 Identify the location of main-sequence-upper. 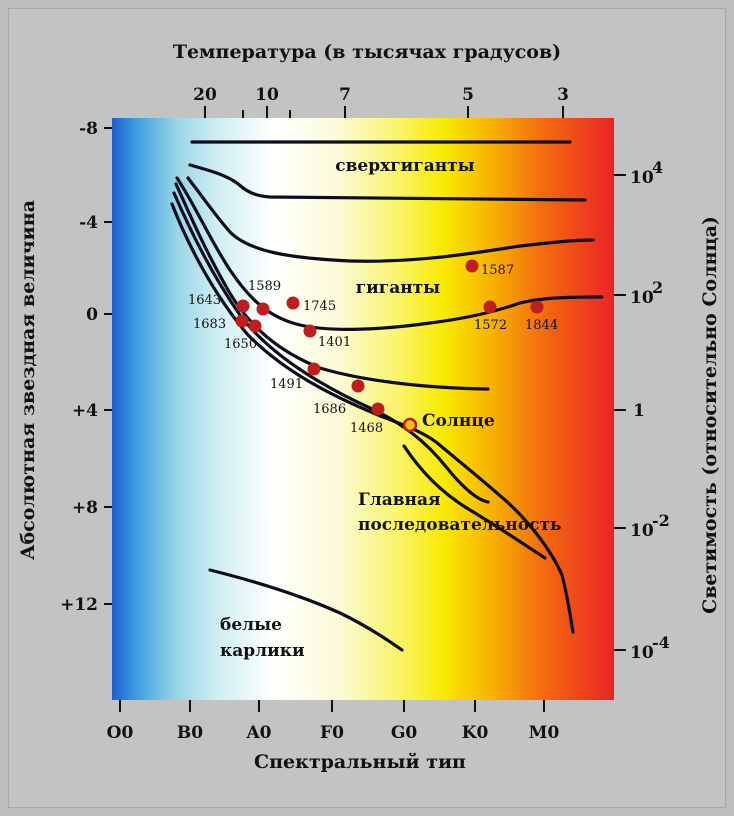
(332, 286).